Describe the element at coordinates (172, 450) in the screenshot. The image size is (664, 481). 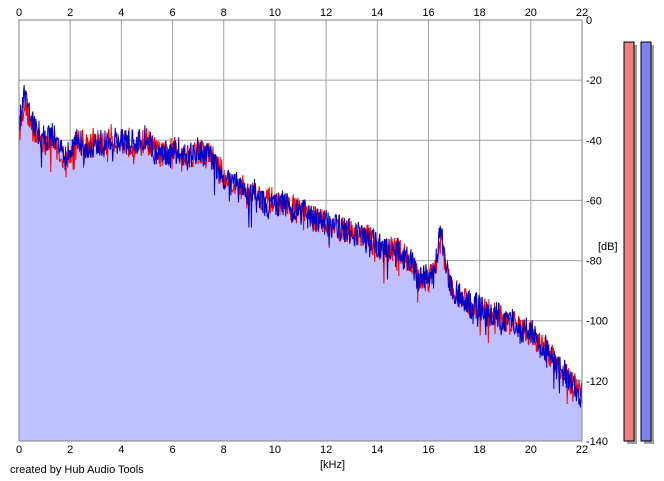
I see `x-tick-label-bottom: 6` at that location.